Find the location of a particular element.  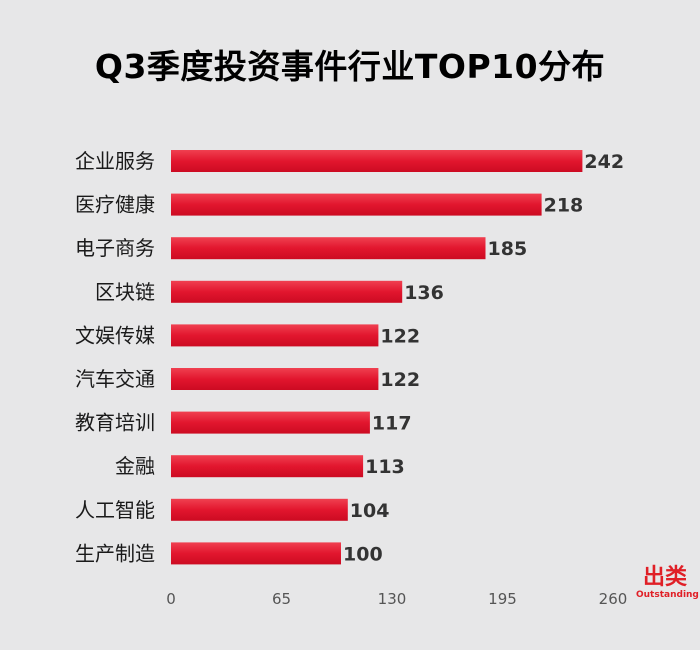

chart-title: Q3季度投资事件行业TOP10分布 is located at coordinates (350, 66).